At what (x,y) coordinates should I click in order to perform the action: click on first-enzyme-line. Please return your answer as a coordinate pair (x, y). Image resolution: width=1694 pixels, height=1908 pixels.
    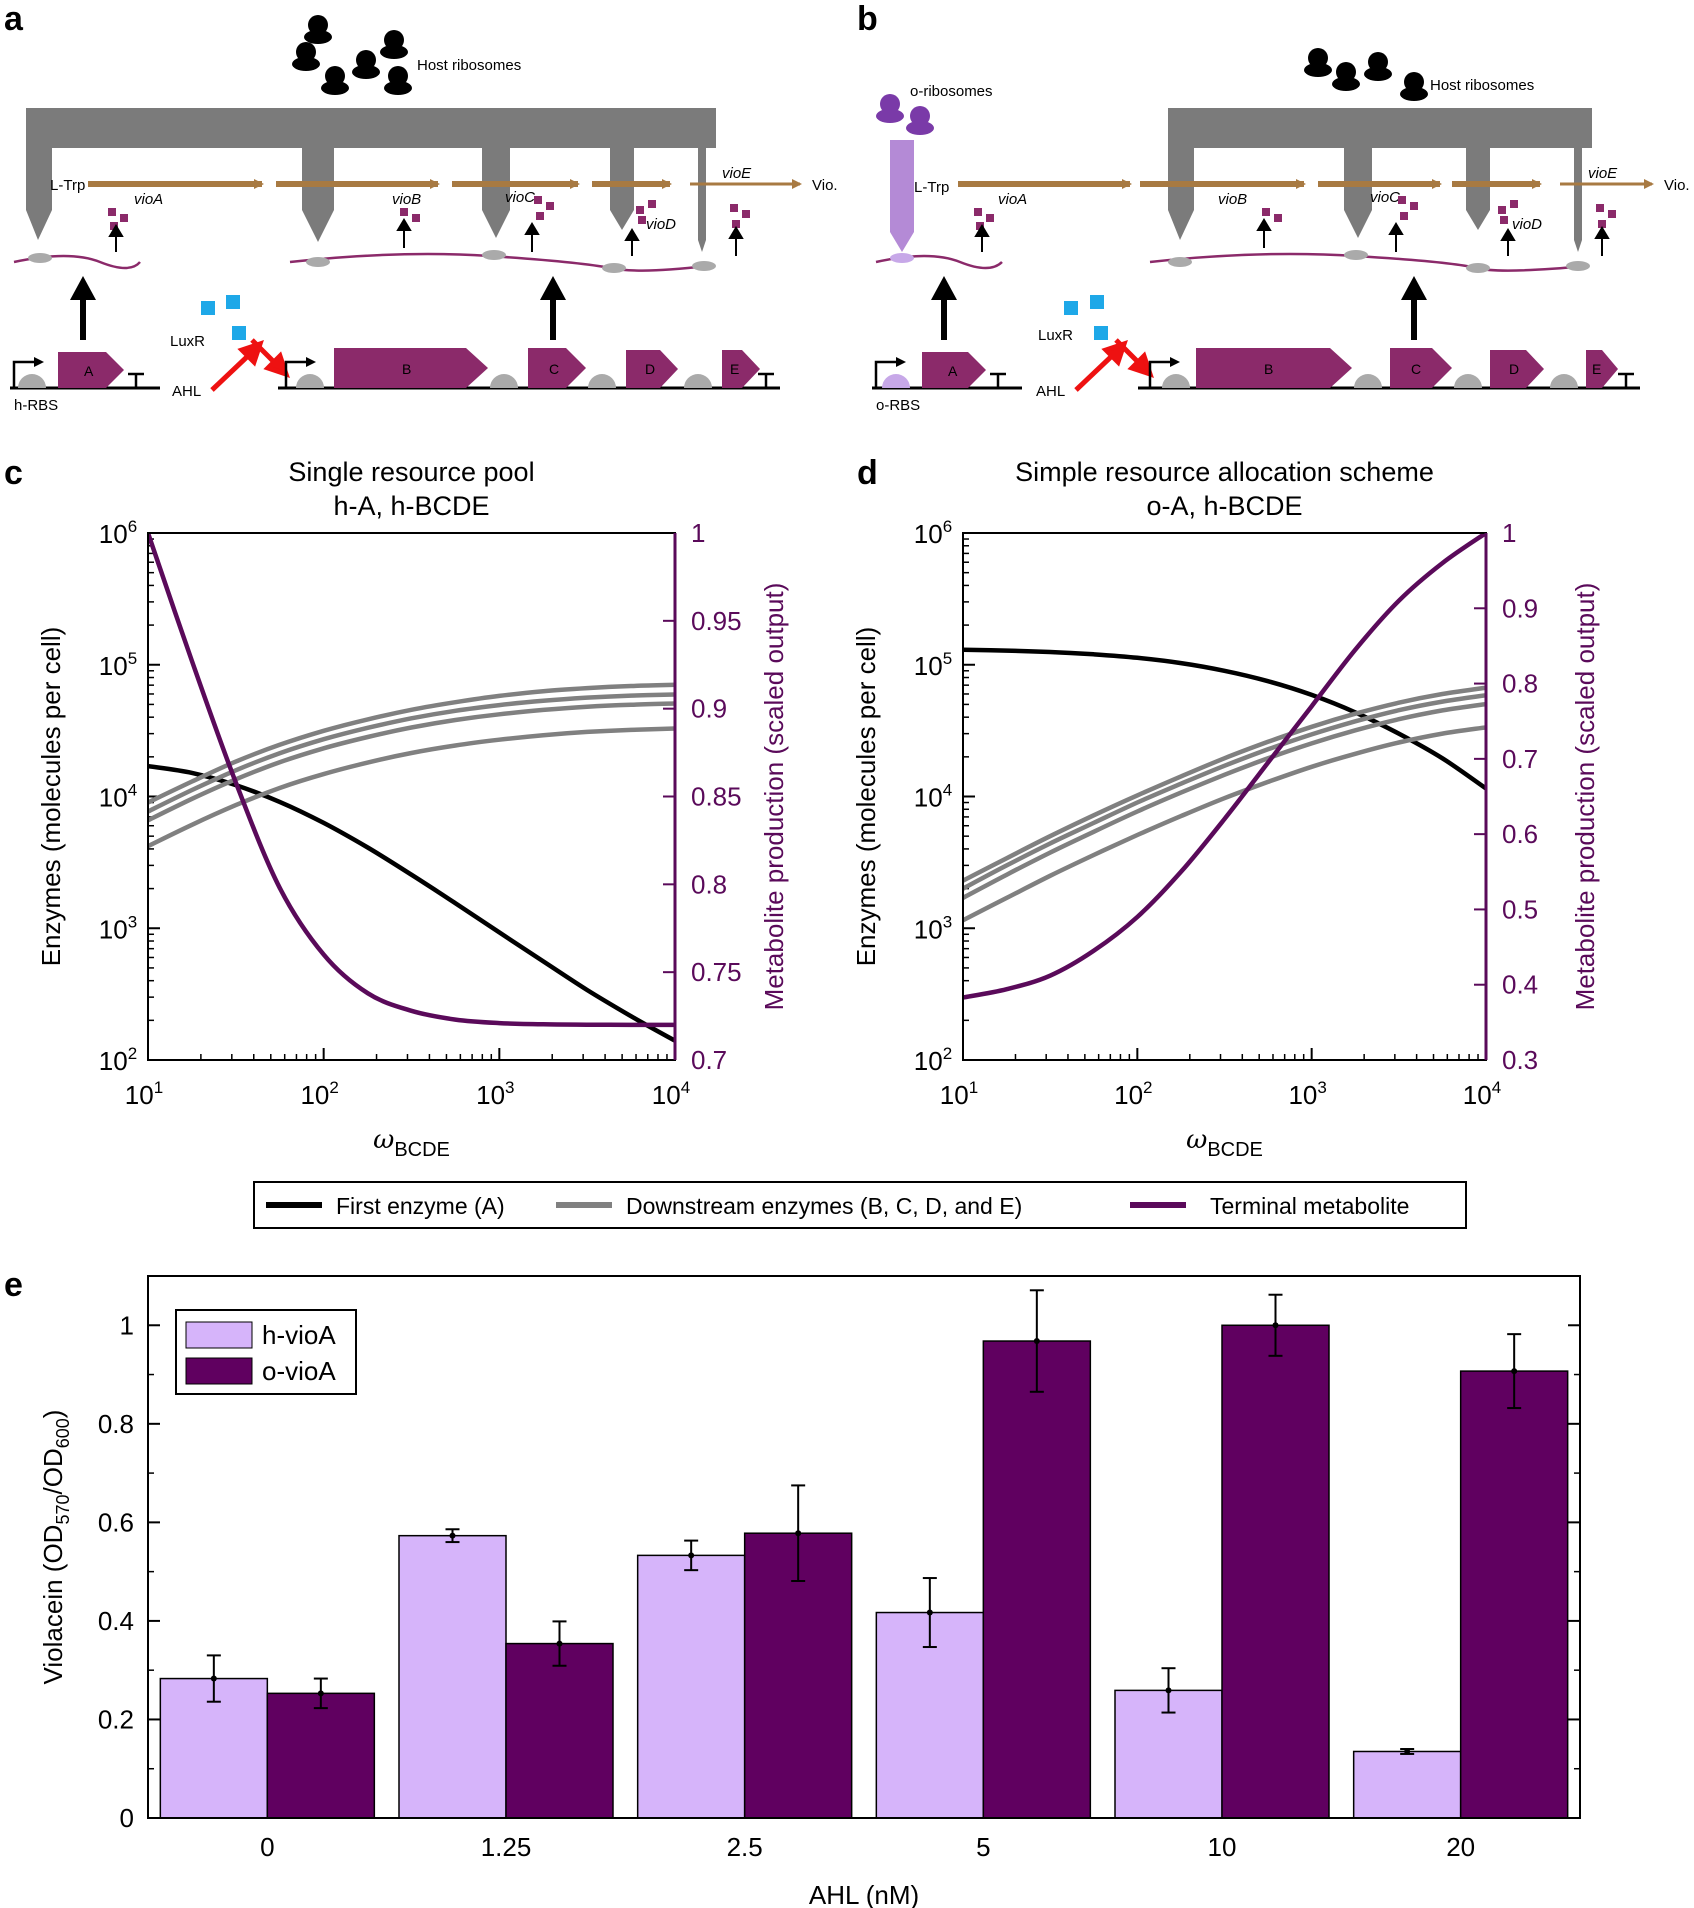
    Looking at the image, I should click on (1224, 719).